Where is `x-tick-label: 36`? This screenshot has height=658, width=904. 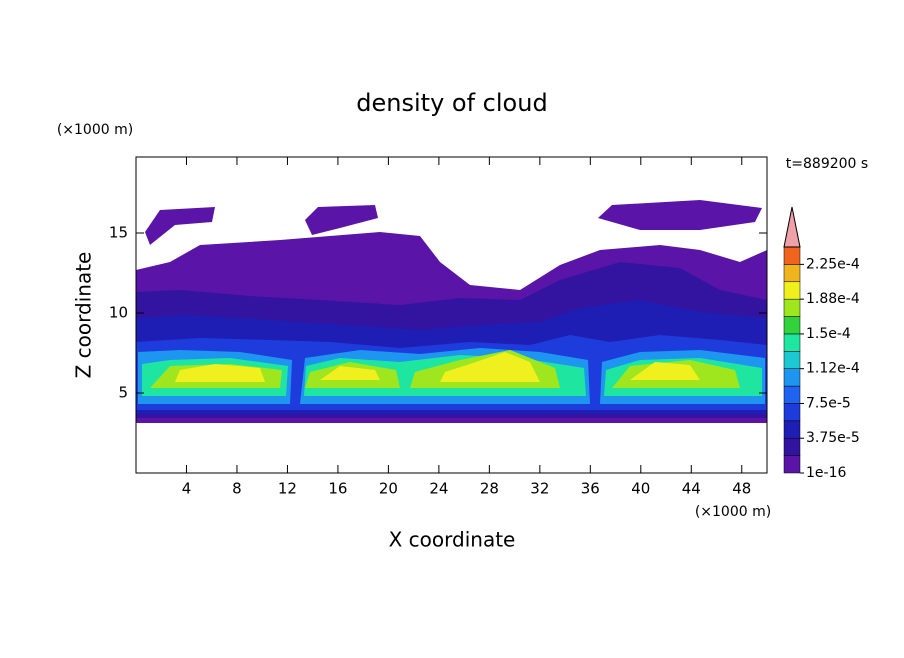
x-tick-label: 36 is located at coordinates (590, 489).